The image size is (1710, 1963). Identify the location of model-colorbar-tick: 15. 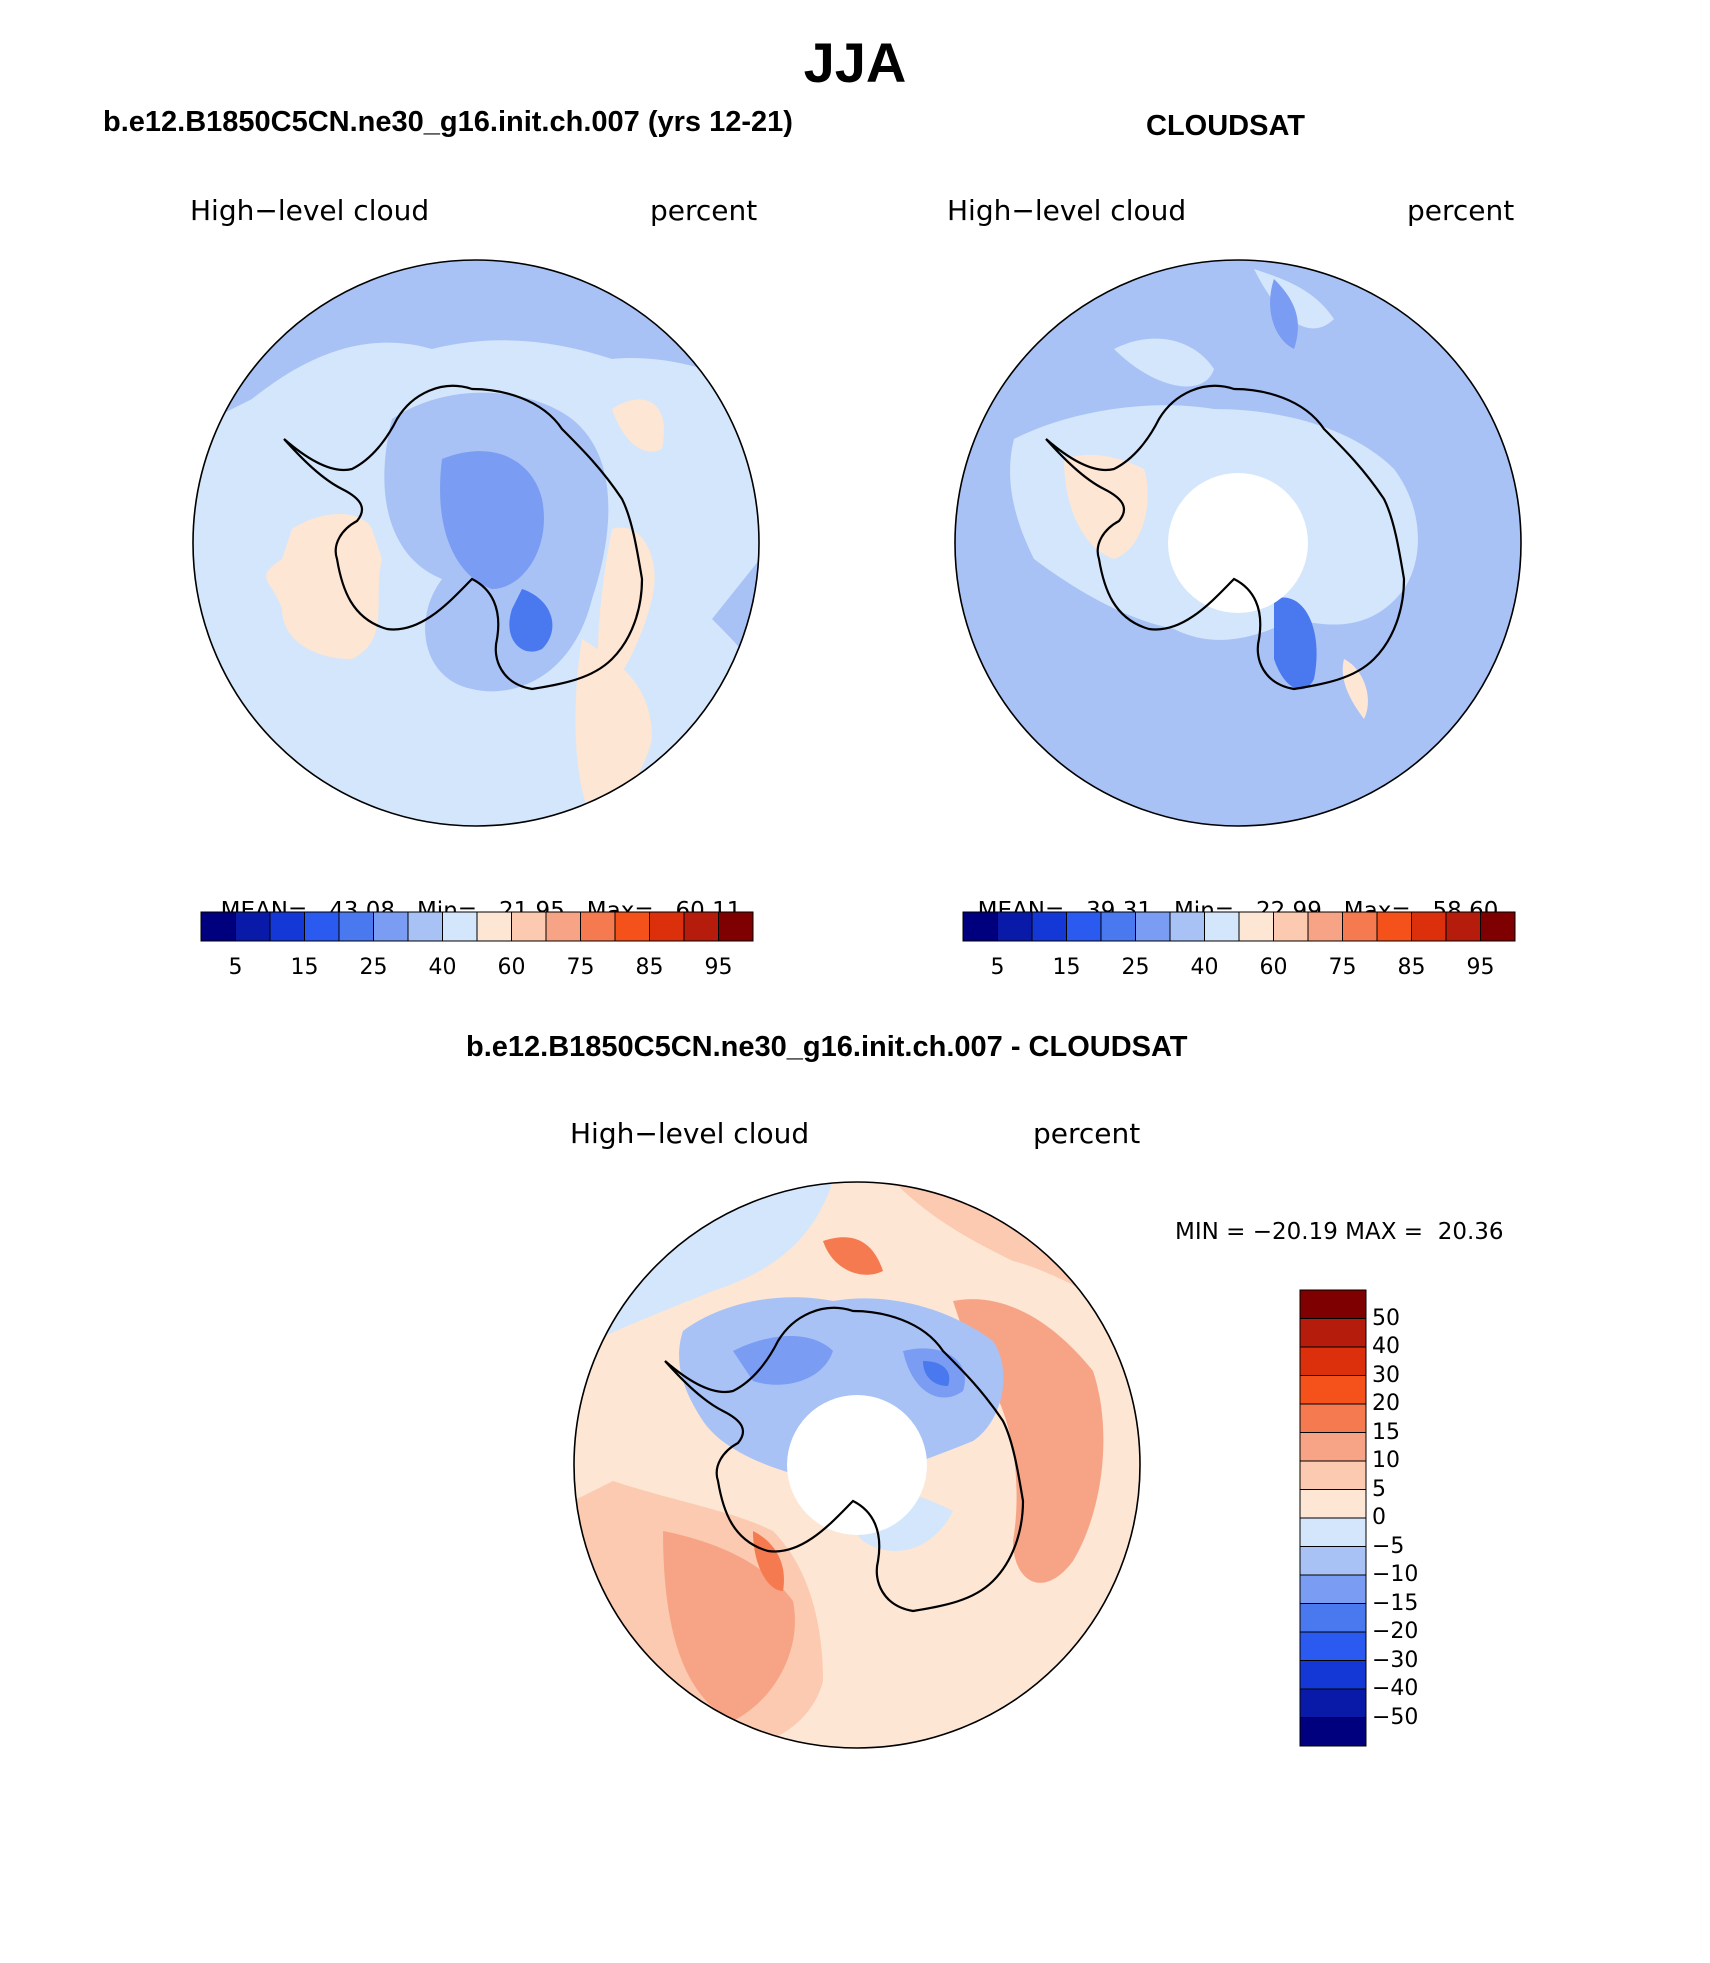
(304, 967).